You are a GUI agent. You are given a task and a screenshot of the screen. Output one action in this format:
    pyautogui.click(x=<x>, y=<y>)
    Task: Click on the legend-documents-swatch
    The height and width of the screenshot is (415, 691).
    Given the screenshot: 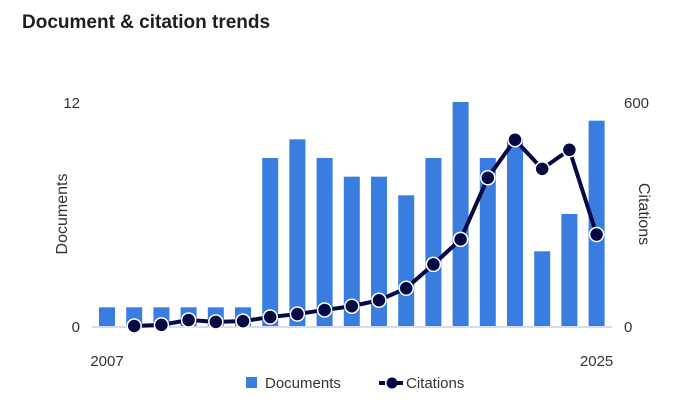 What is the action you would take?
    pyautogui.click(x=251, y=382)
    